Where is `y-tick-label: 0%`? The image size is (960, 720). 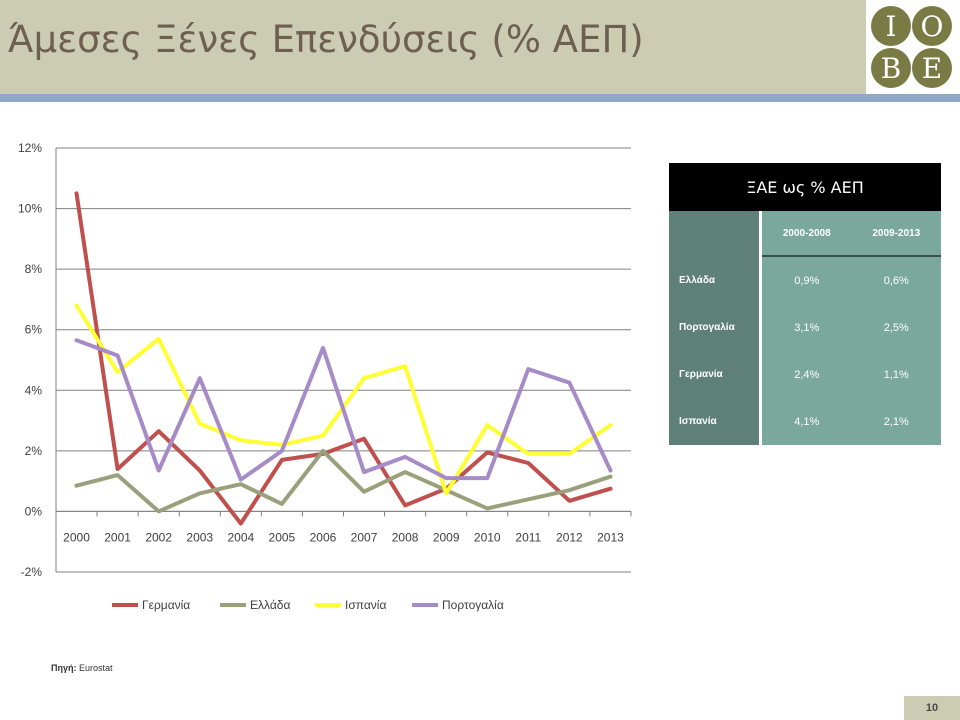
y-tick-label: 0% is located at coordinates (34, 511).